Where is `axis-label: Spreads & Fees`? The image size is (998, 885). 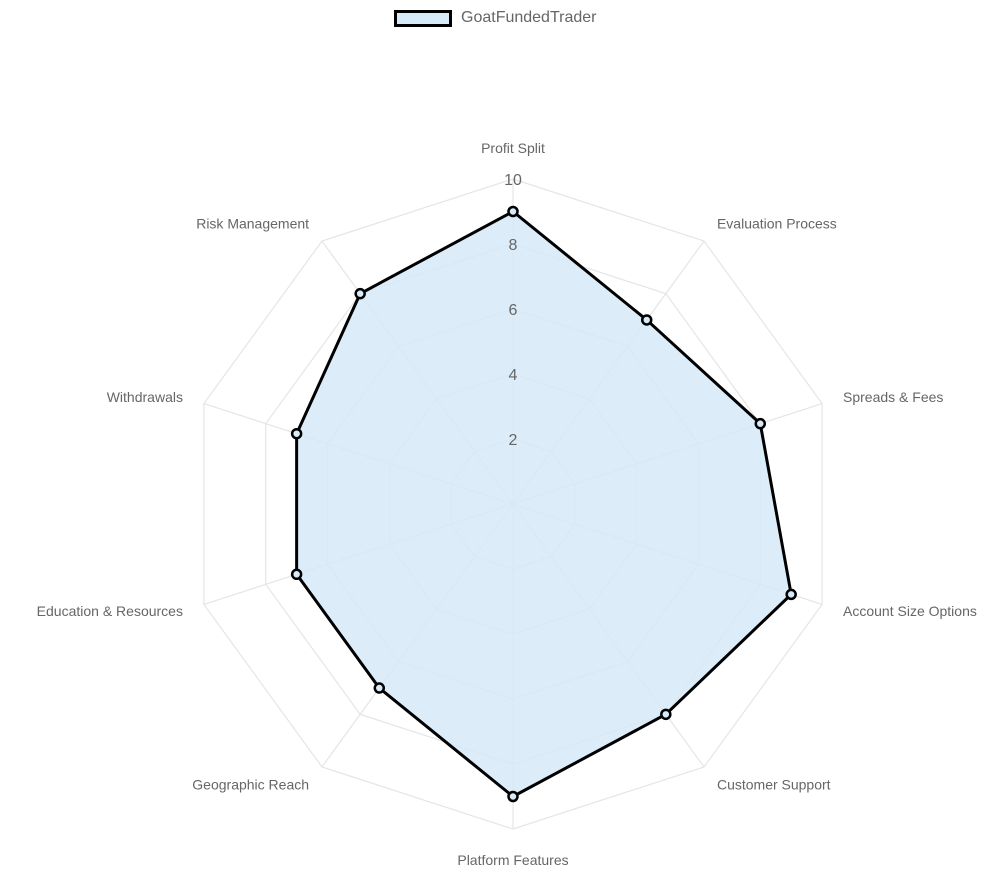
axis-label: Spreads & Fees is located at coordinates (893, 397).